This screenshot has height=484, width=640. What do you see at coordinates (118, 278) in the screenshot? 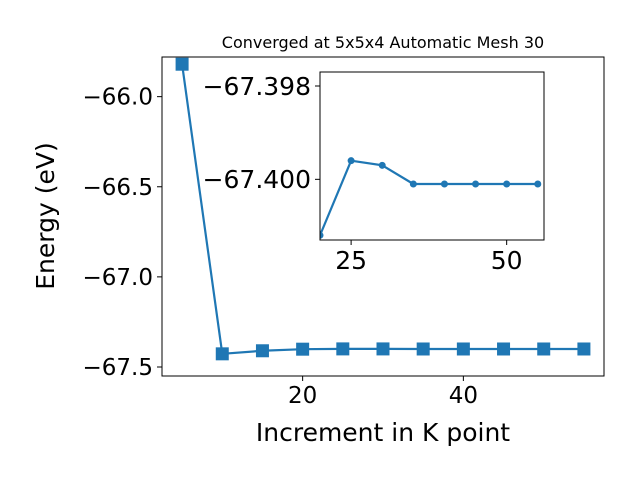
I see `main-y-tick-label: −67.0` at bounding box center [118, 278].